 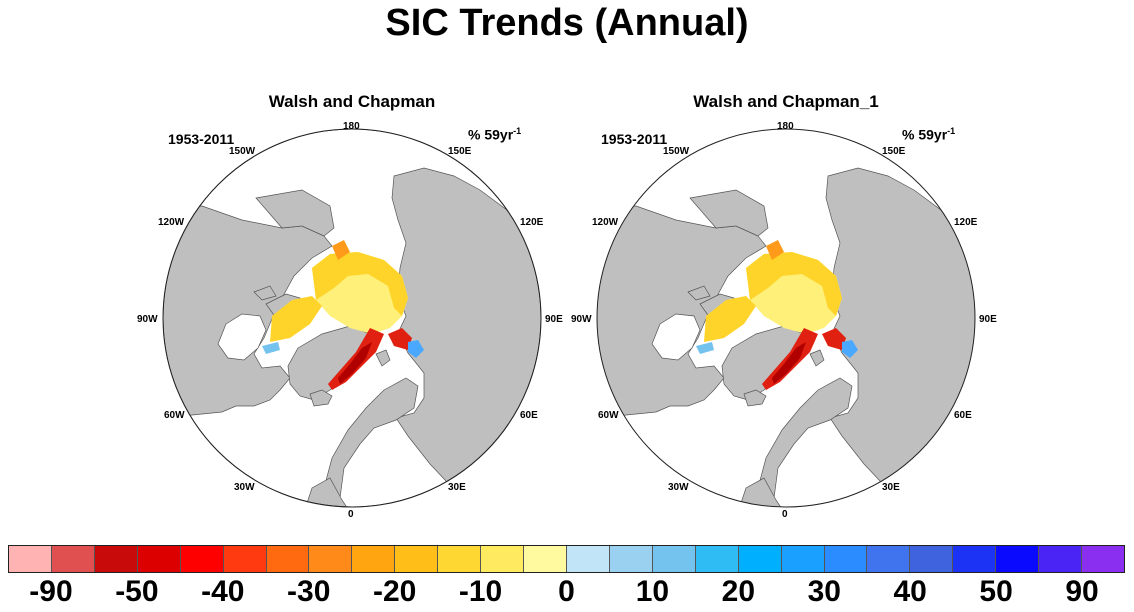 What do you see at coordinates (676, 151) in the screenshot?
I see `lon-label-150w: 150W` at bounding box center [676, 151].